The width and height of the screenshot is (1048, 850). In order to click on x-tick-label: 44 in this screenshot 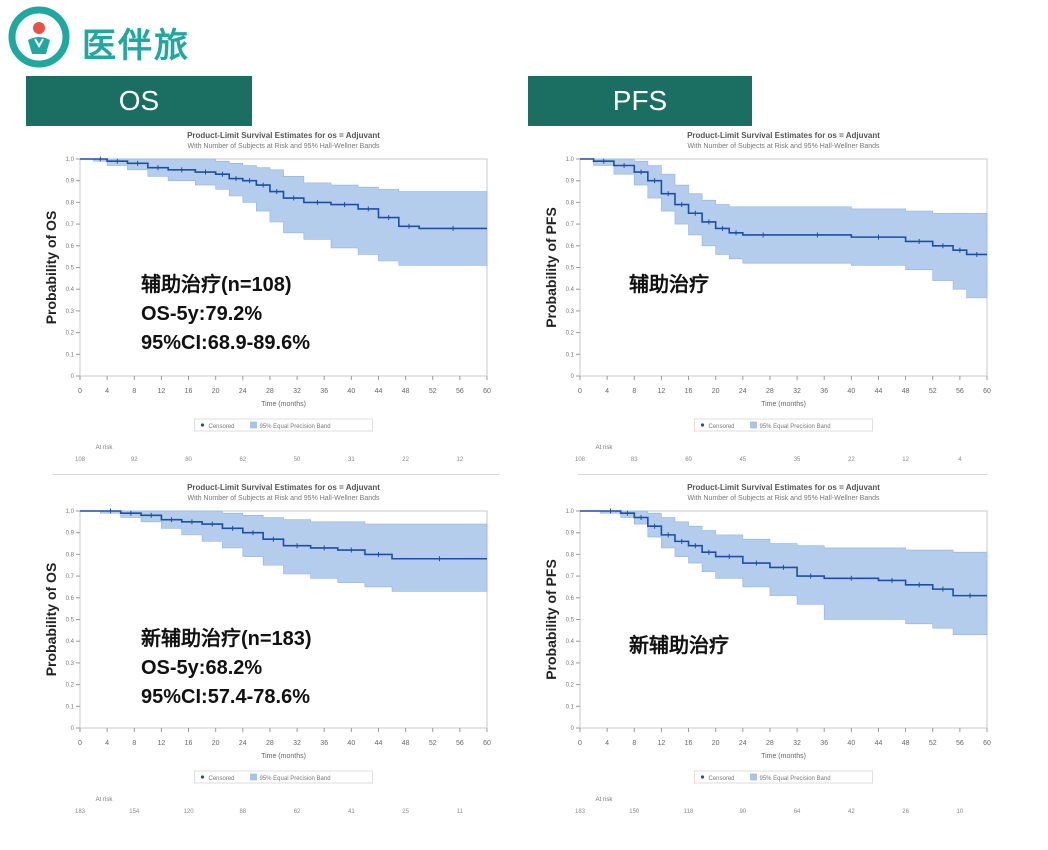, I will do `click(879, 743)`.